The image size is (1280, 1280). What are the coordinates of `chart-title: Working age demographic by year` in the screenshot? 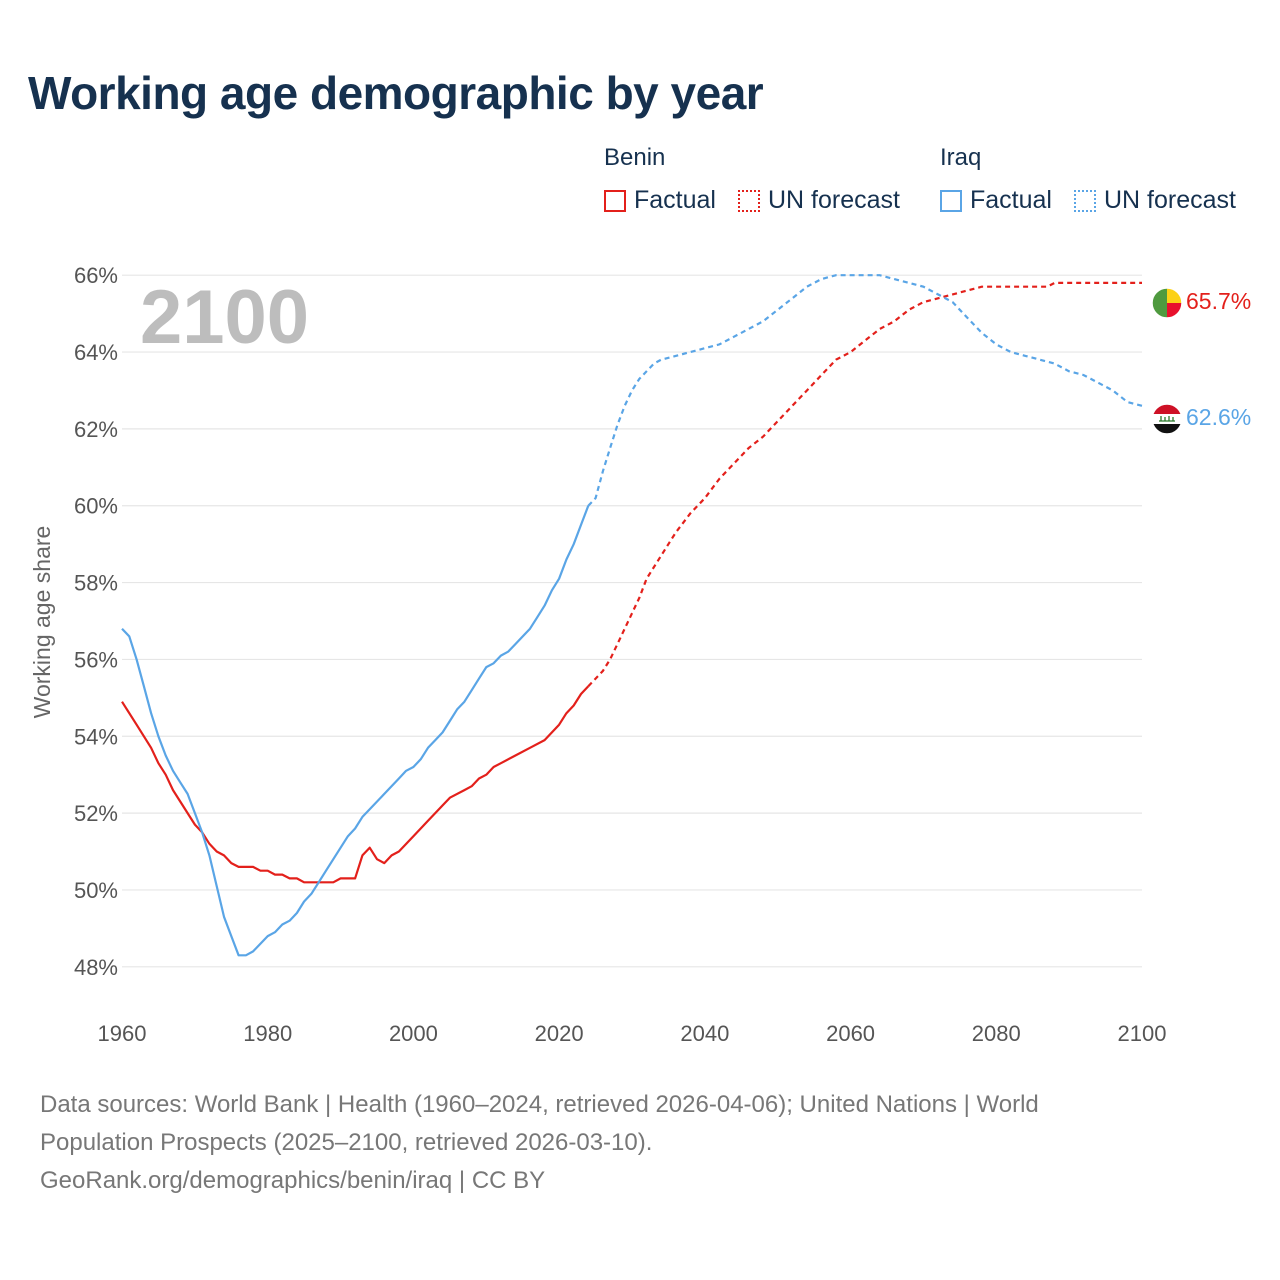 It's located at (396, 93).